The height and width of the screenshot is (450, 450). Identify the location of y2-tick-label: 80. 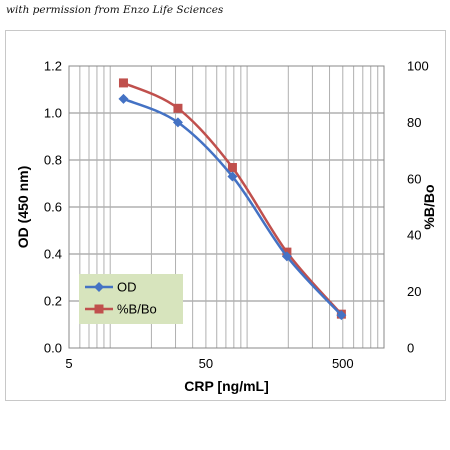
(414, 122).